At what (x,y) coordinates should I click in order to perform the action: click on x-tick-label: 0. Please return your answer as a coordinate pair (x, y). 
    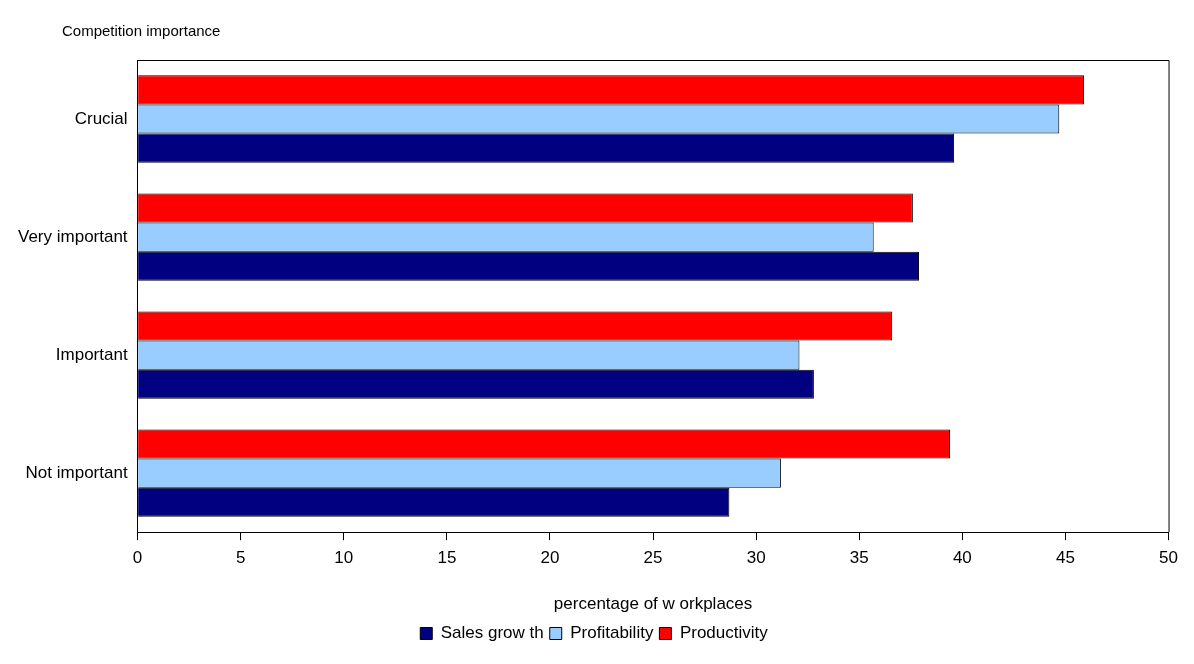
    Looking at the image, I should click on (137, 558).